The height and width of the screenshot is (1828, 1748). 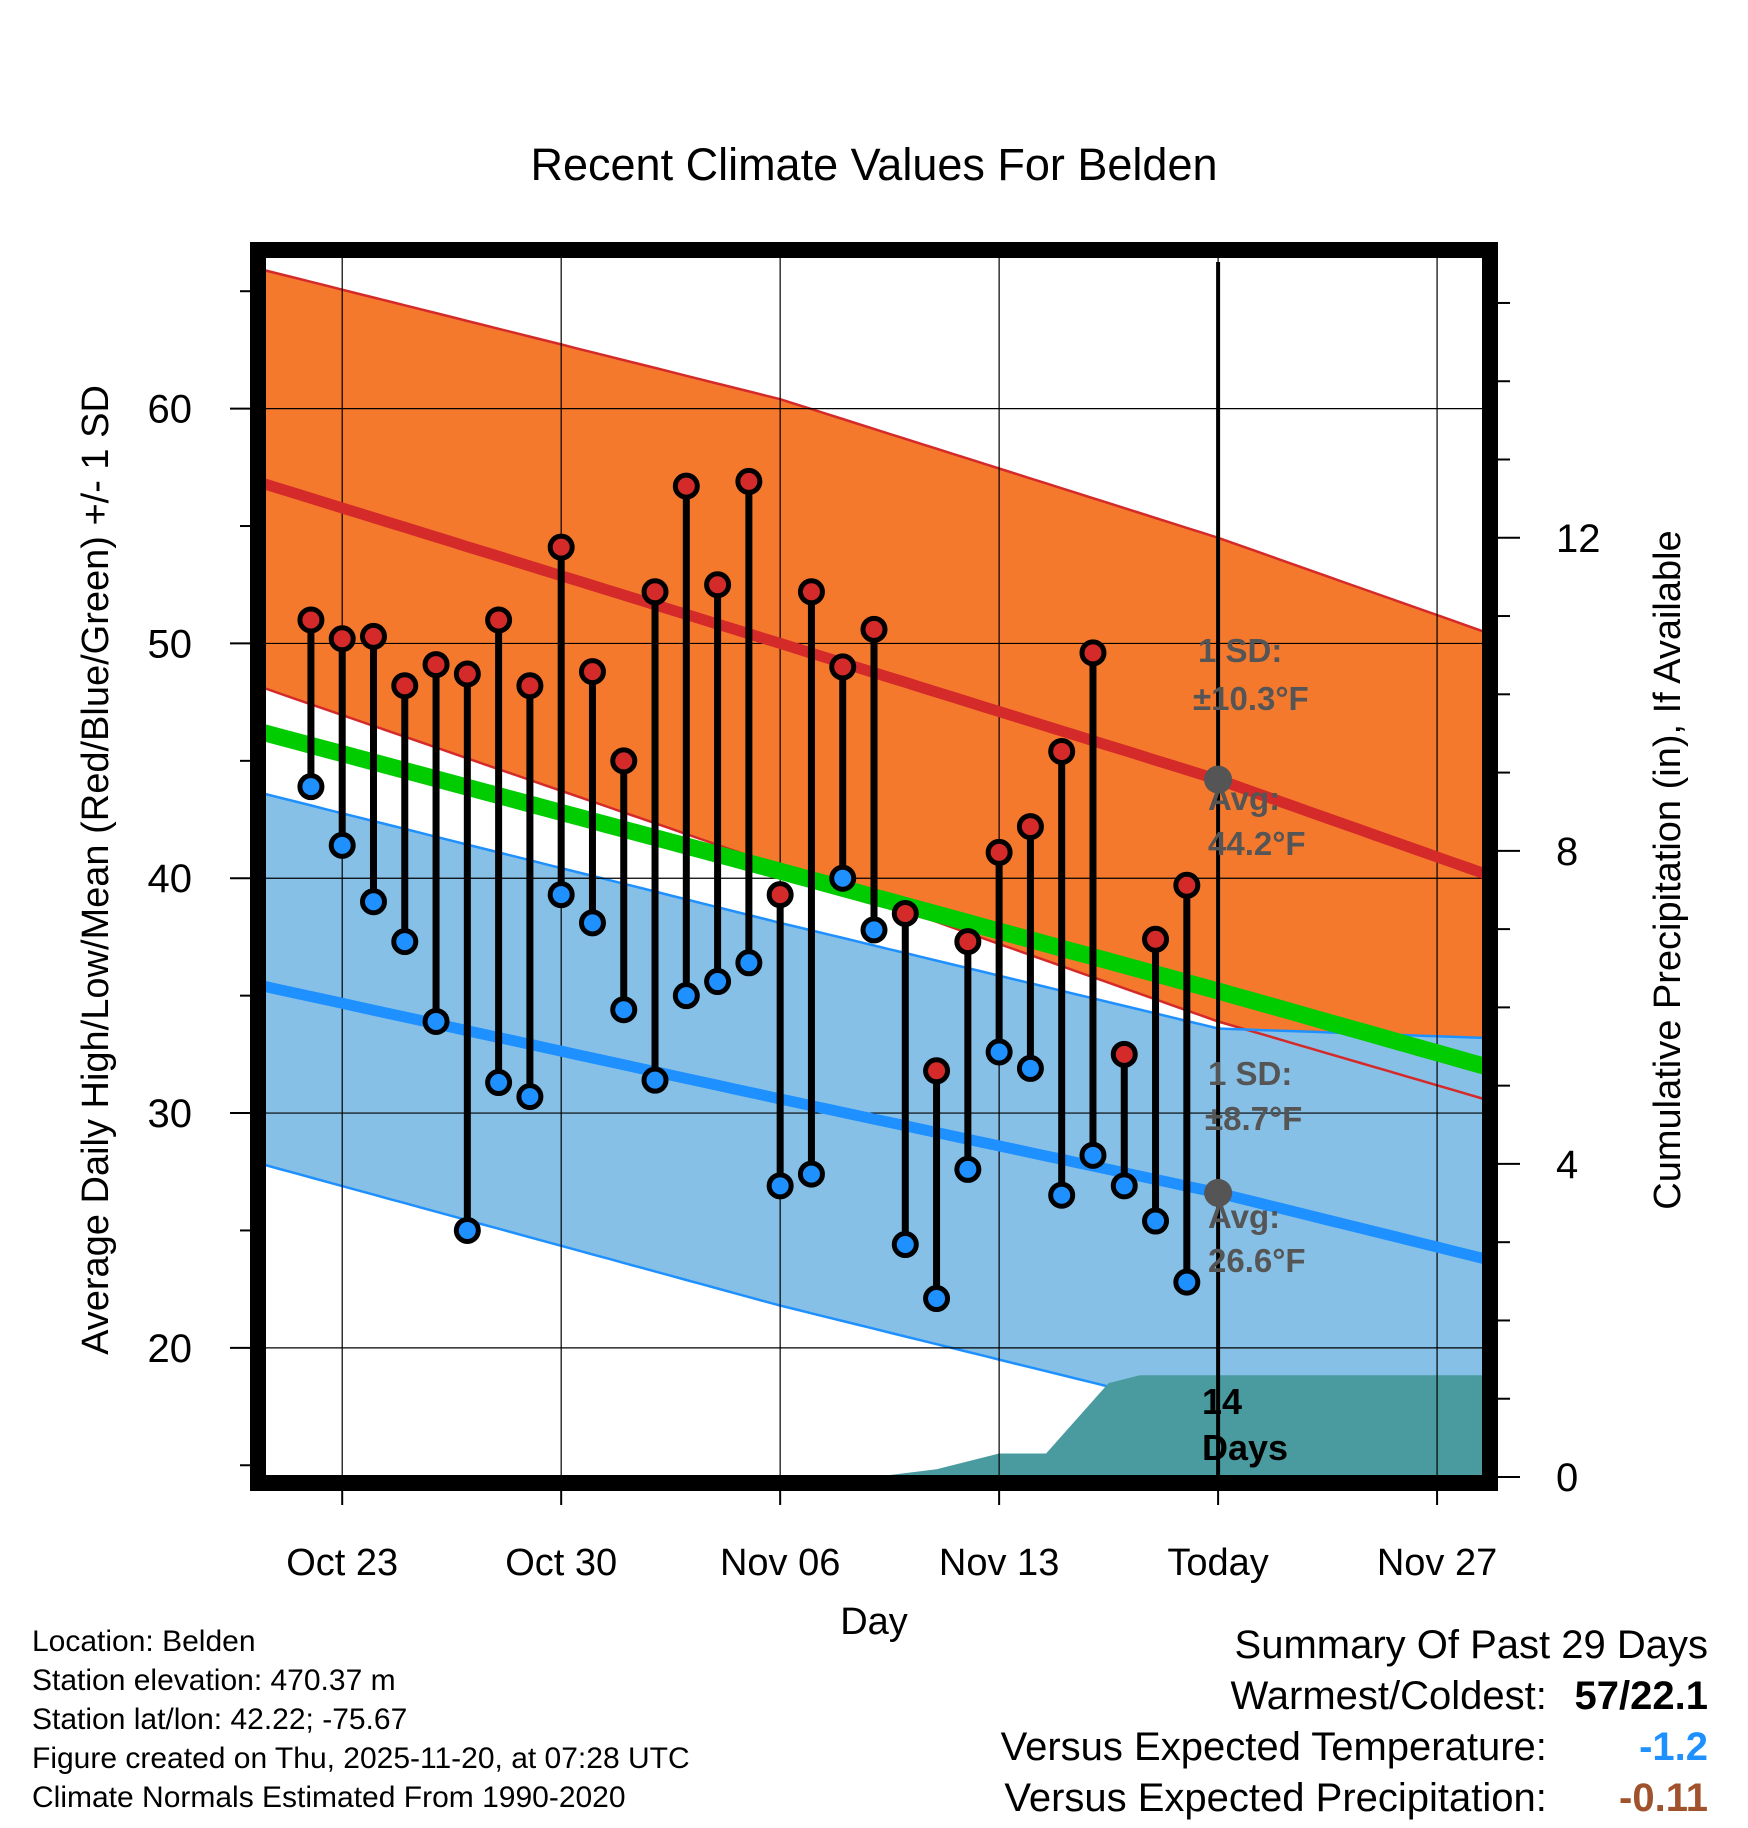 What do you see at coordinates (1388, 1696) in the screenshot?
I see `warm-cold-label: Warmest/Coldest:` at bounding box center [1388, 1696].